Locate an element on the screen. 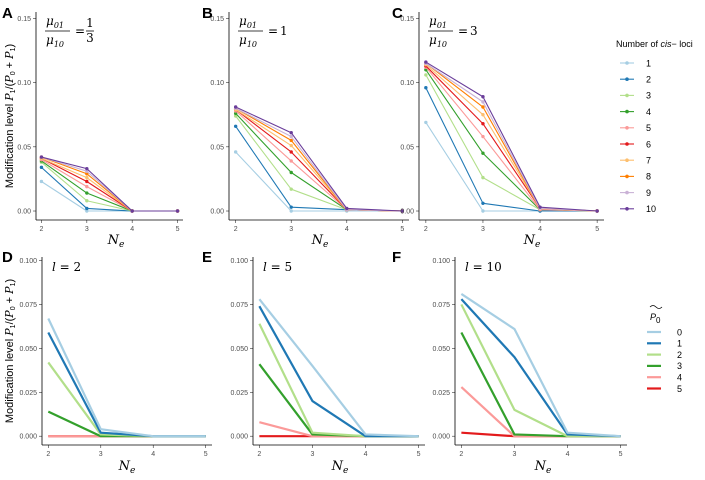 This screenshot has height=480, width=705. y-tick-label: 0.15 is located at coordinates (407, 19).